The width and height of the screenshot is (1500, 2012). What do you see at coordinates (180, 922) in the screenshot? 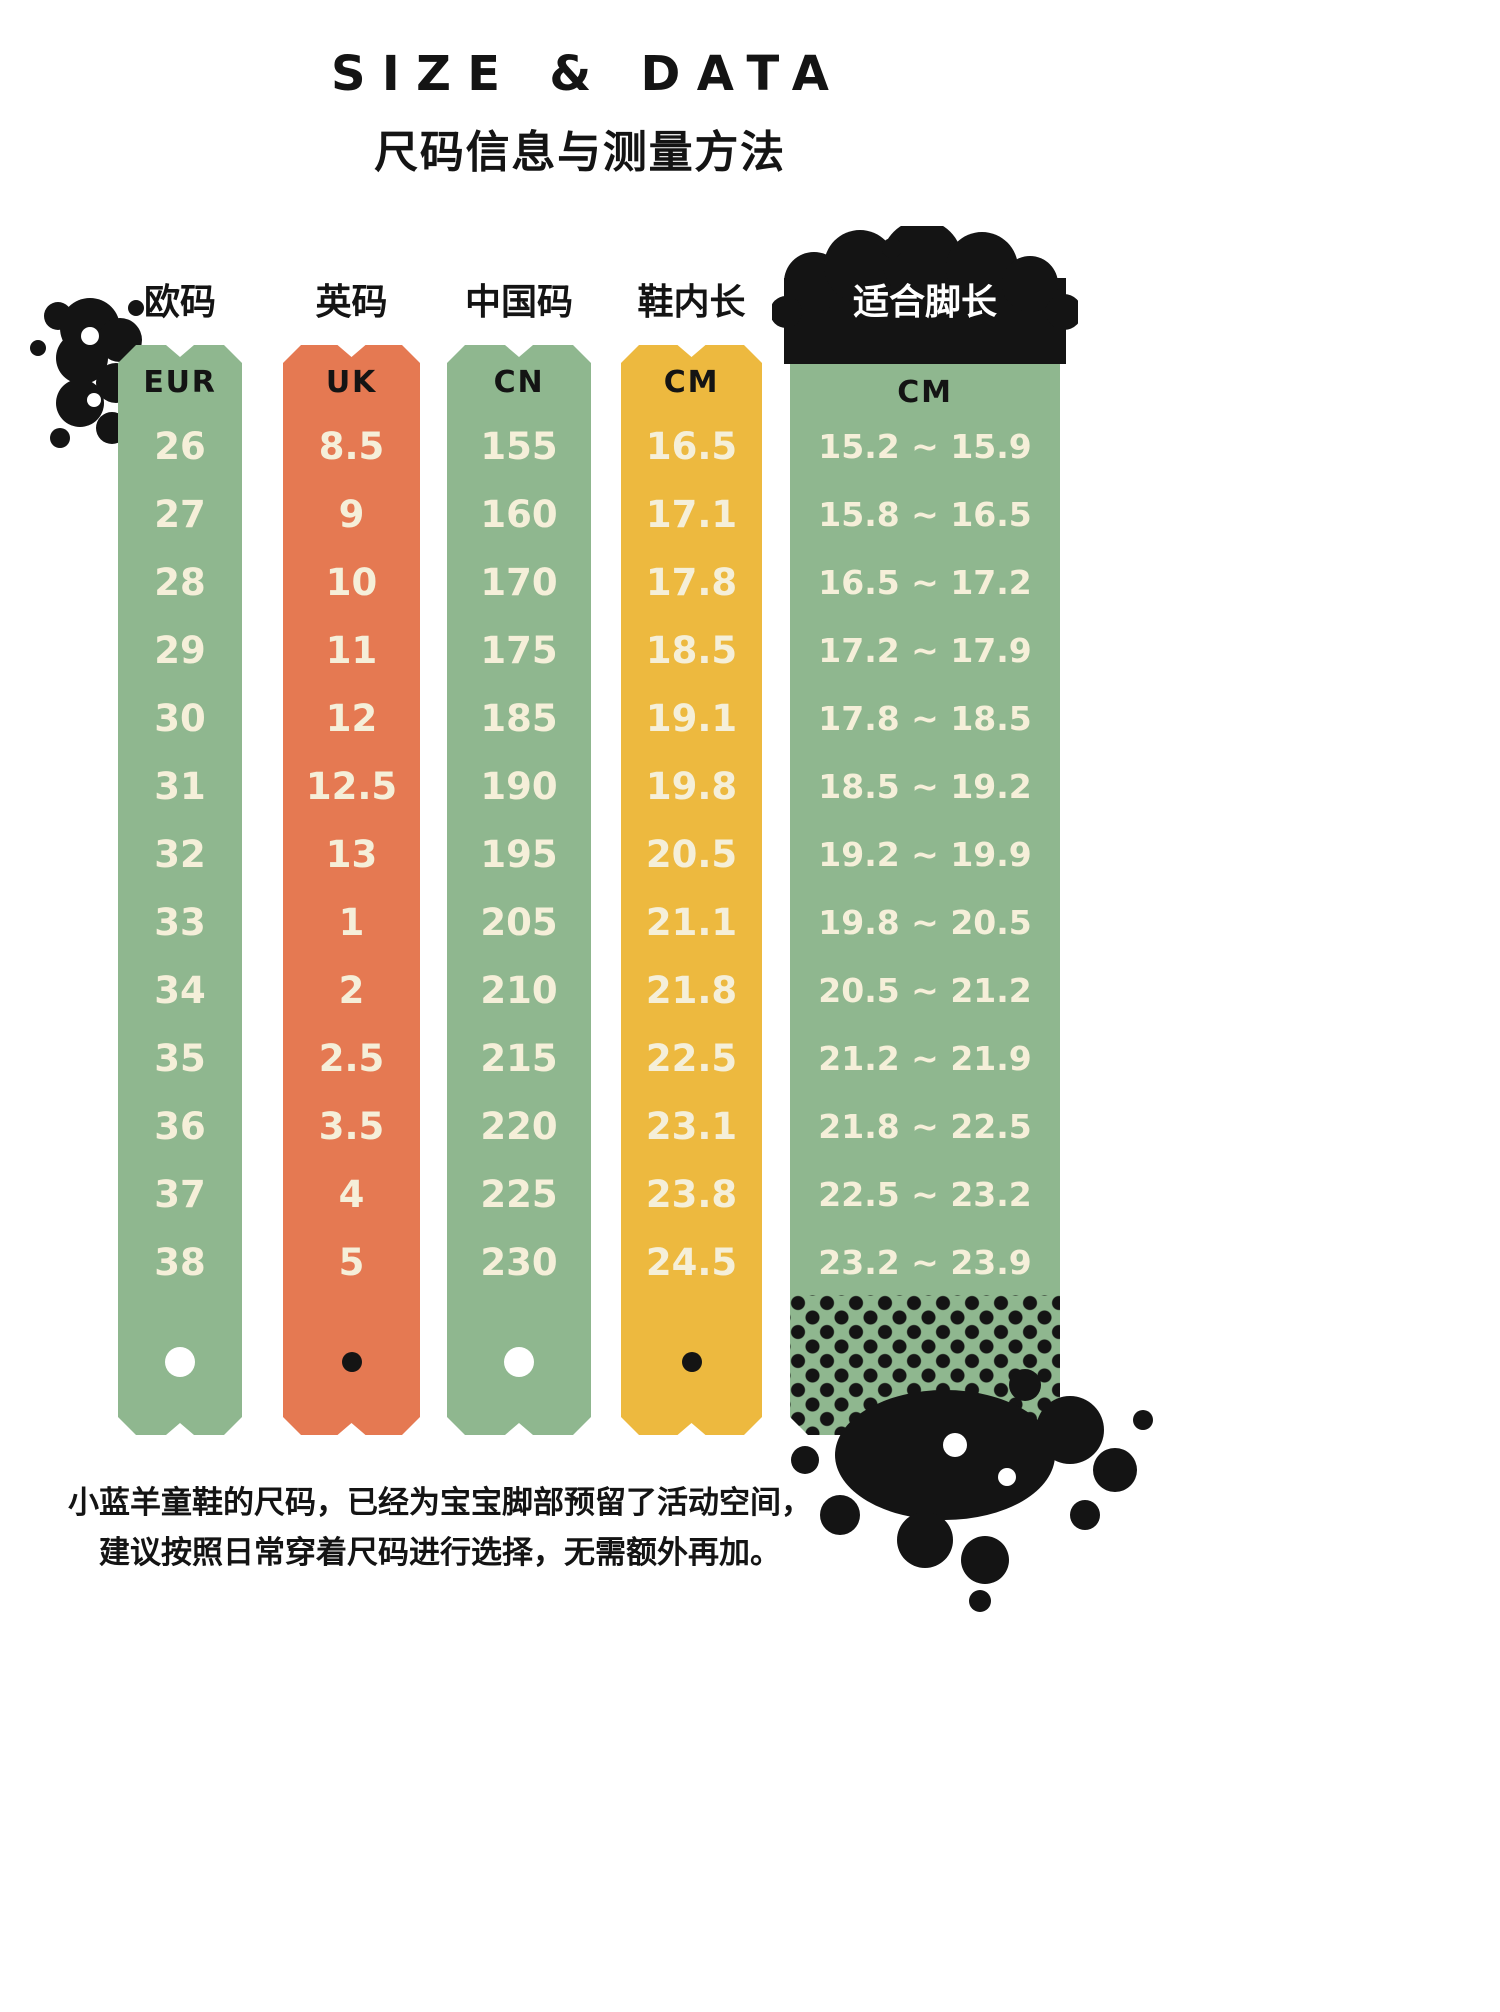
I see `size-value: 33` at bounding box center [180, 922].